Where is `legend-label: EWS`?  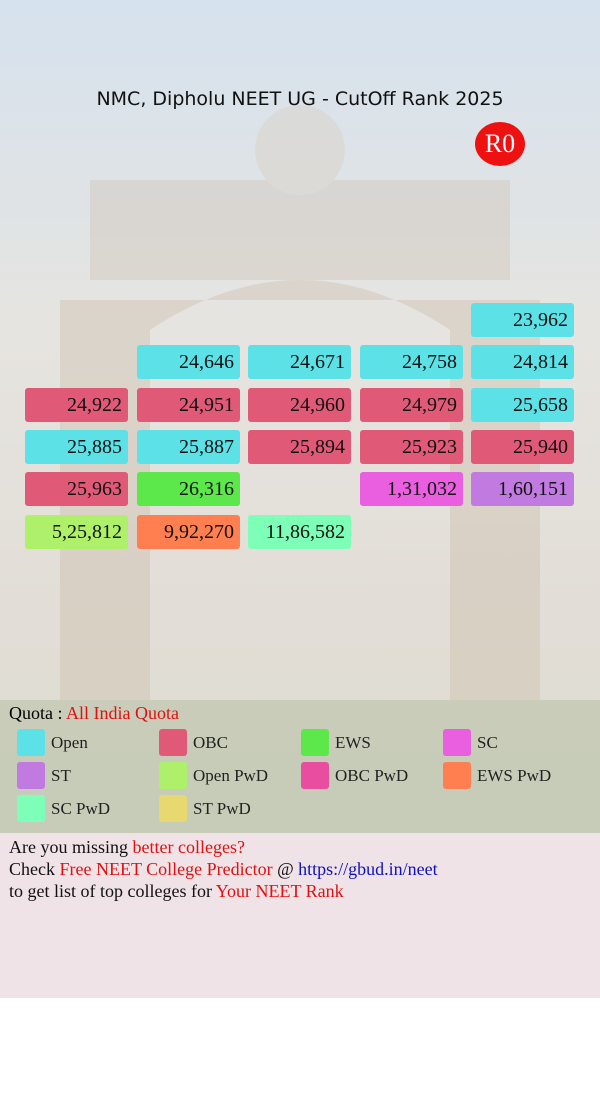 legend-label: EWS is located at coordinates (353, 742).